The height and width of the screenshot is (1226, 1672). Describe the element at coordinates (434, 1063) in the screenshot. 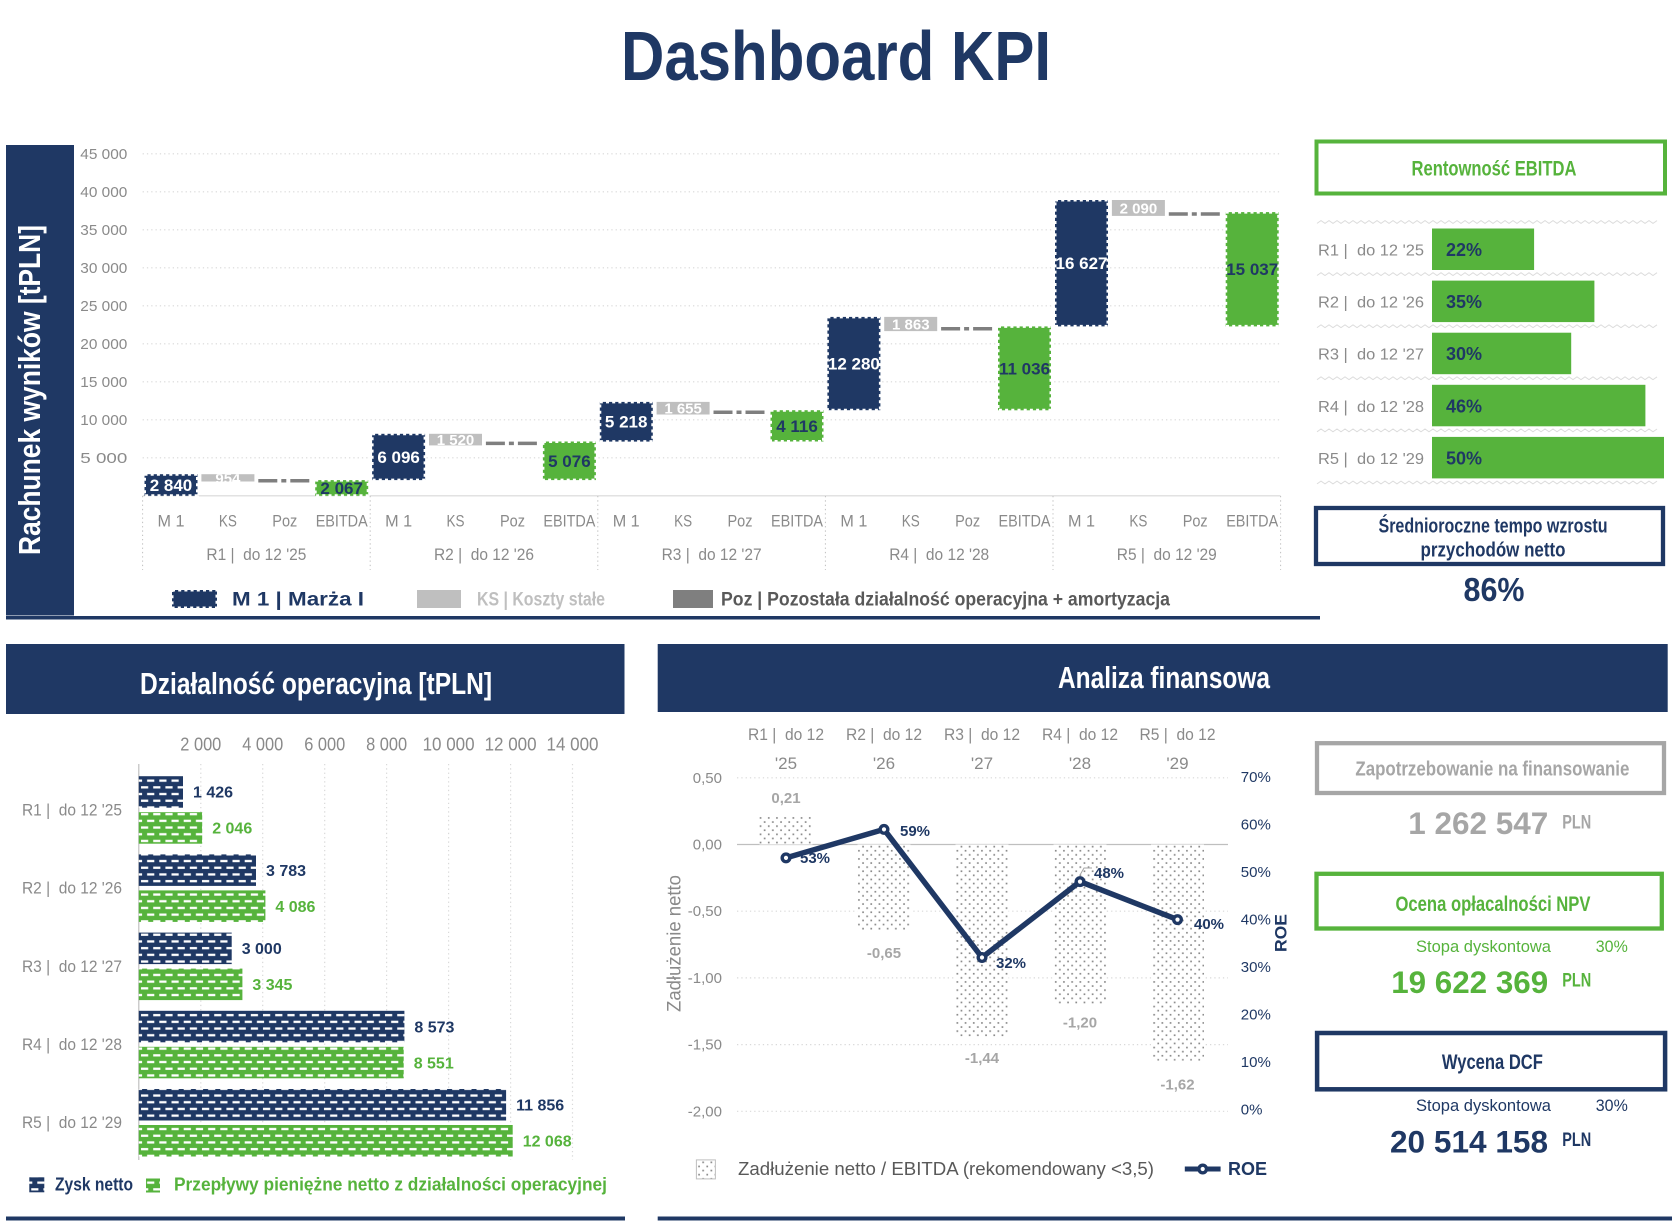

I see `svg-text: 8 551` at that location.